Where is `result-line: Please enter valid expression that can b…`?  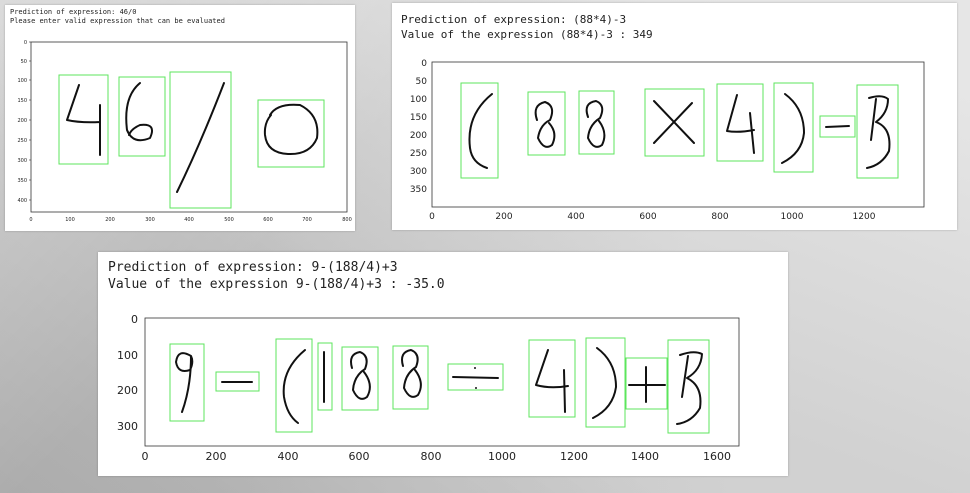 result-line: Please enter valid expression that can b… is located at coordinates (117, 21).